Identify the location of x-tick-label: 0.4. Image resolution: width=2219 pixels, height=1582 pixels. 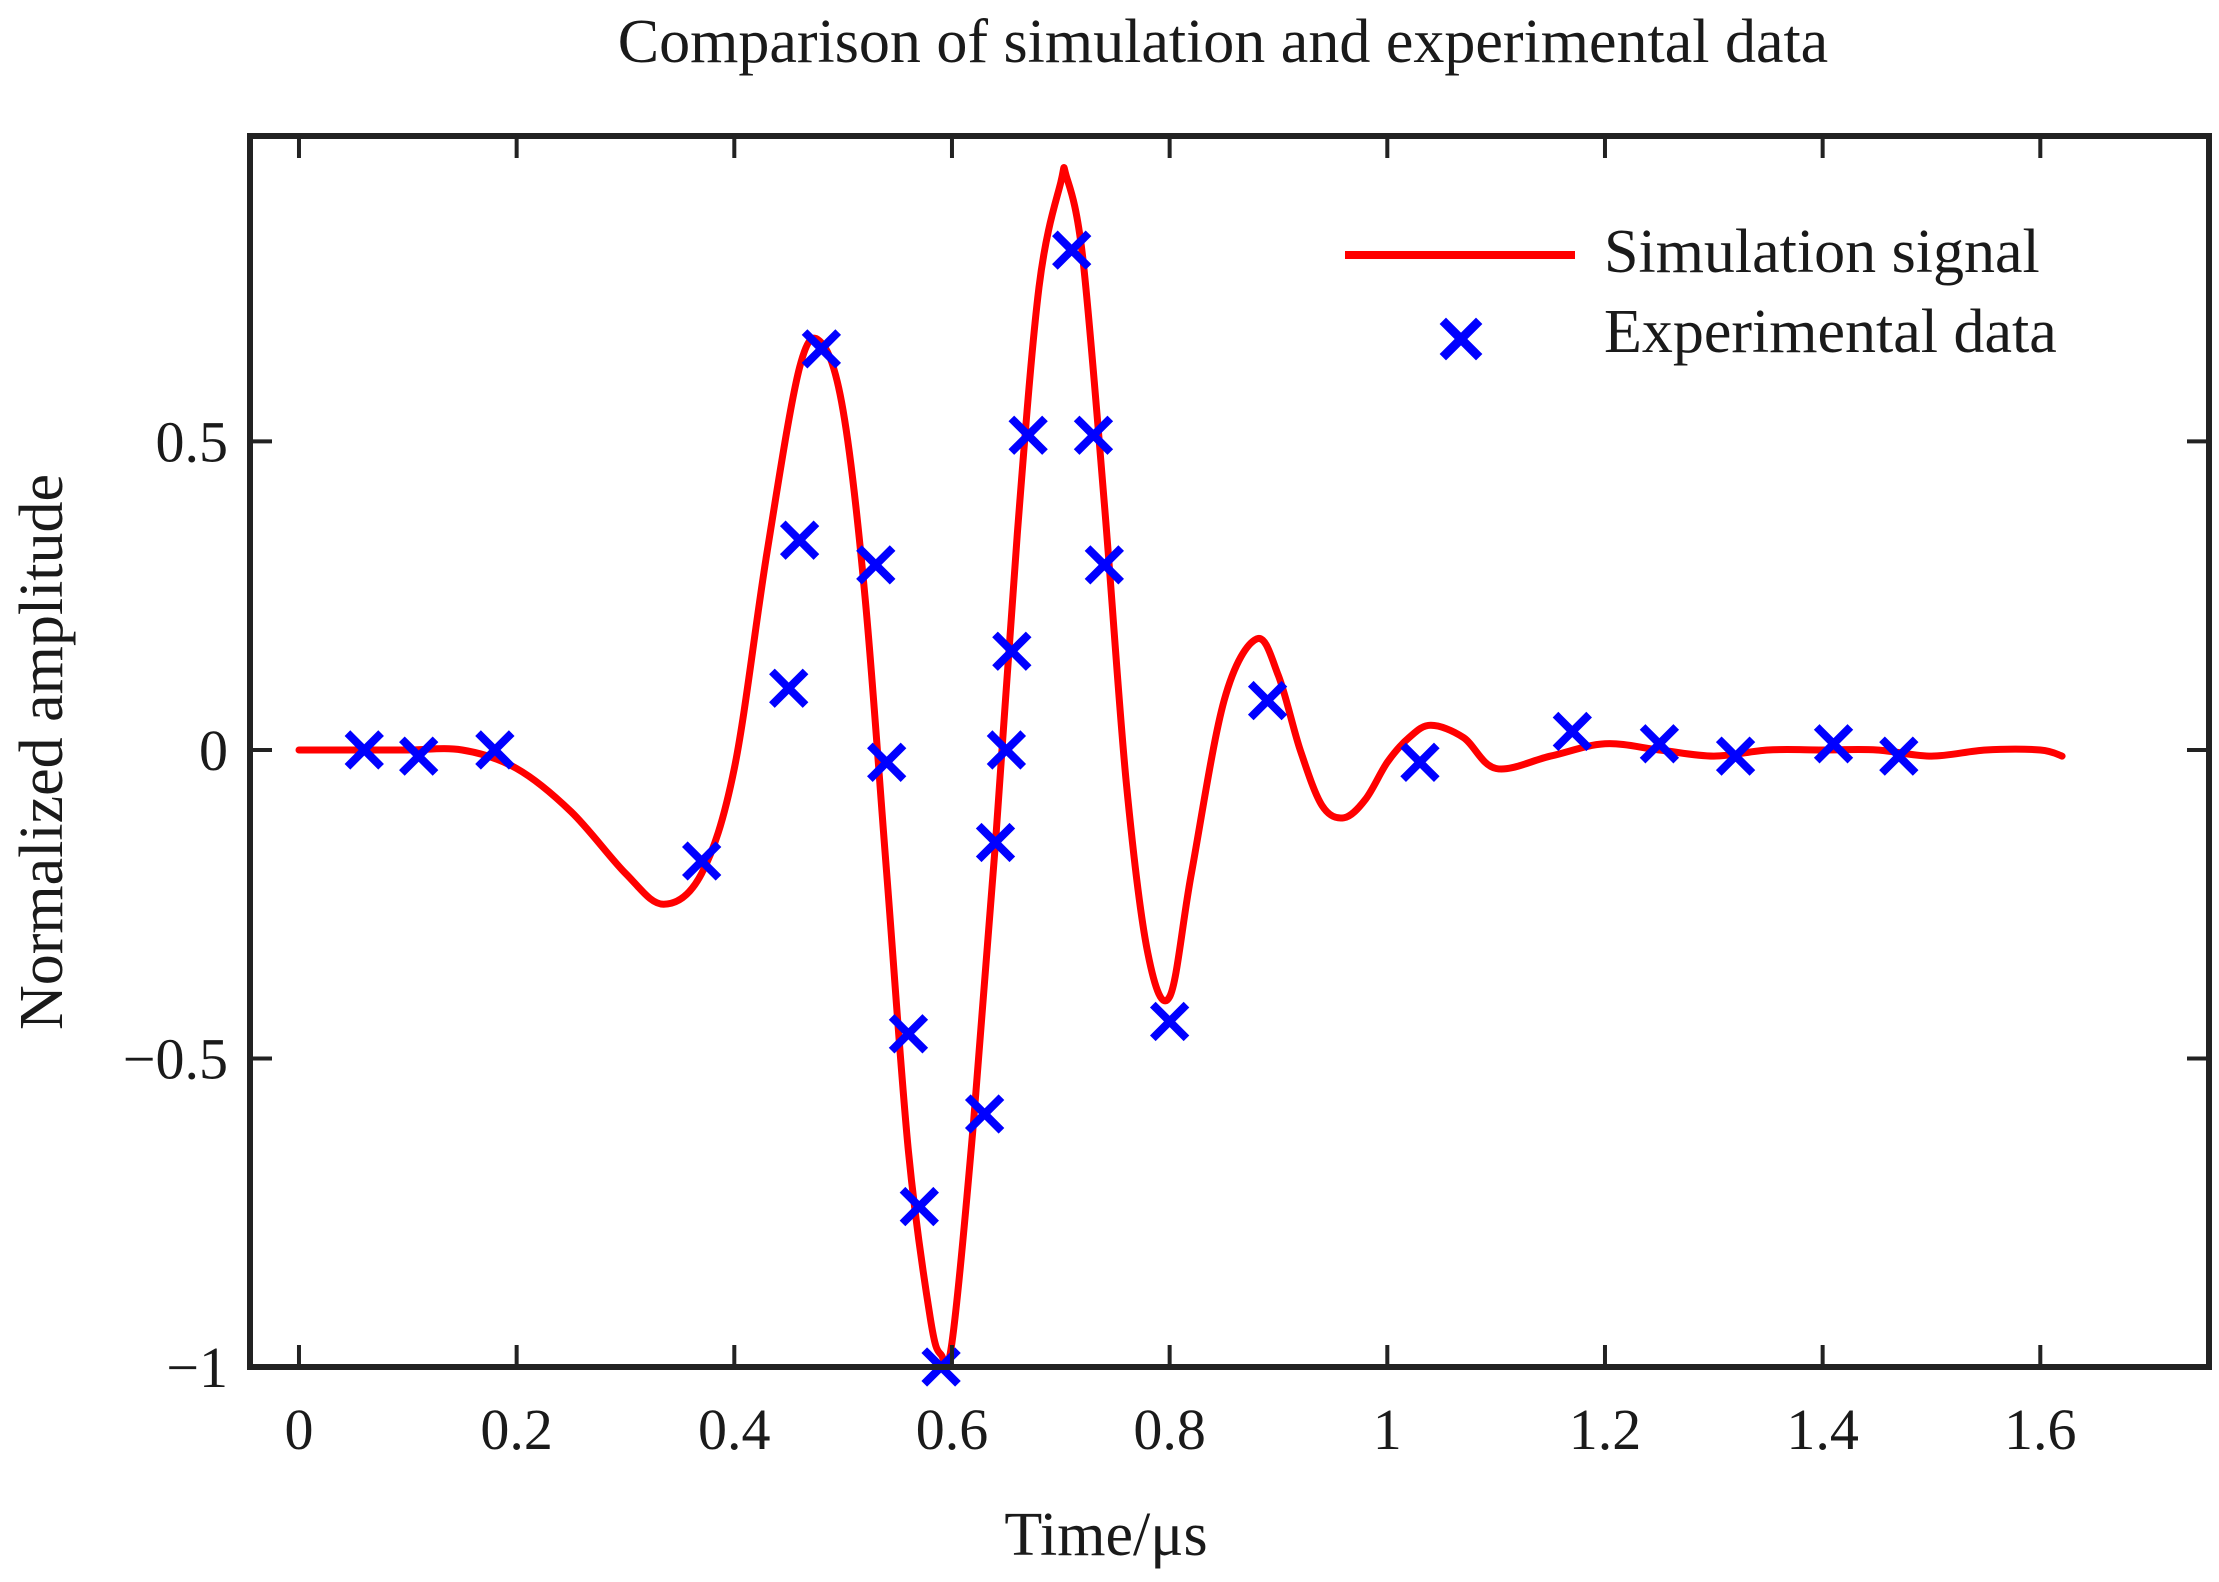
(734, 1429).